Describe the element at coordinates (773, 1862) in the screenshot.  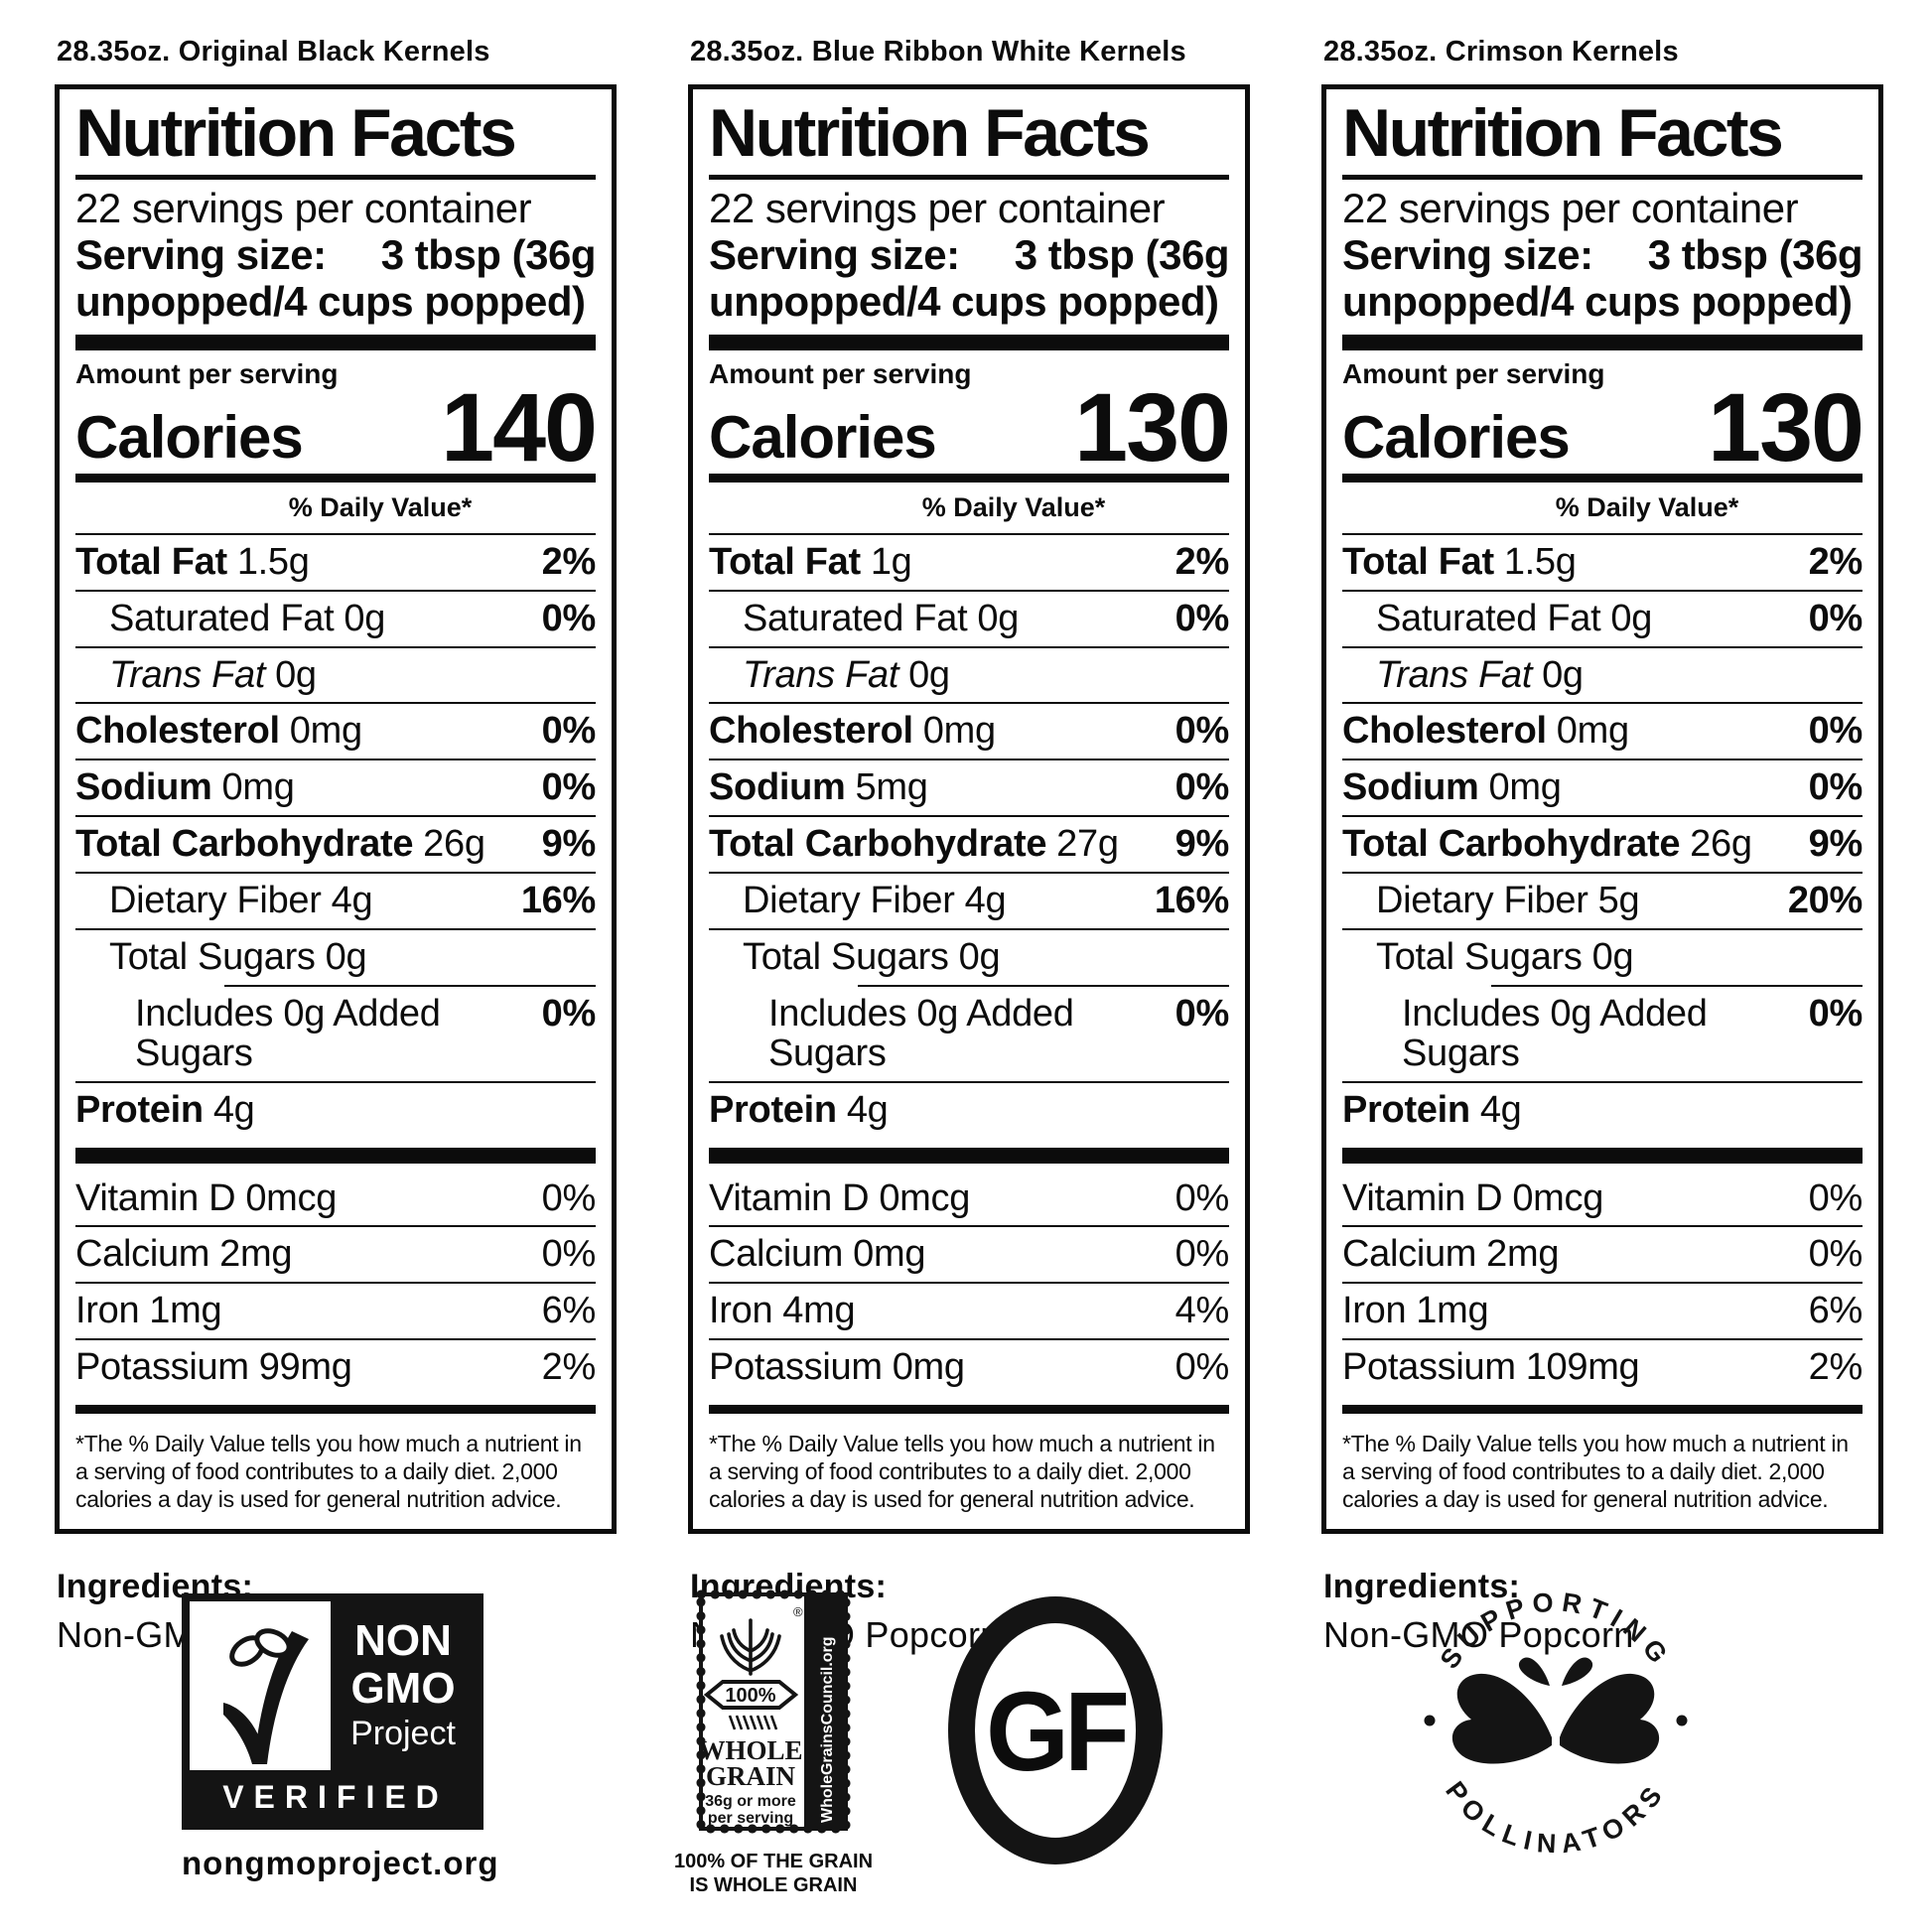
I see `whole-grain-caption-line1: 100% OF THE GRAIN` at that location.